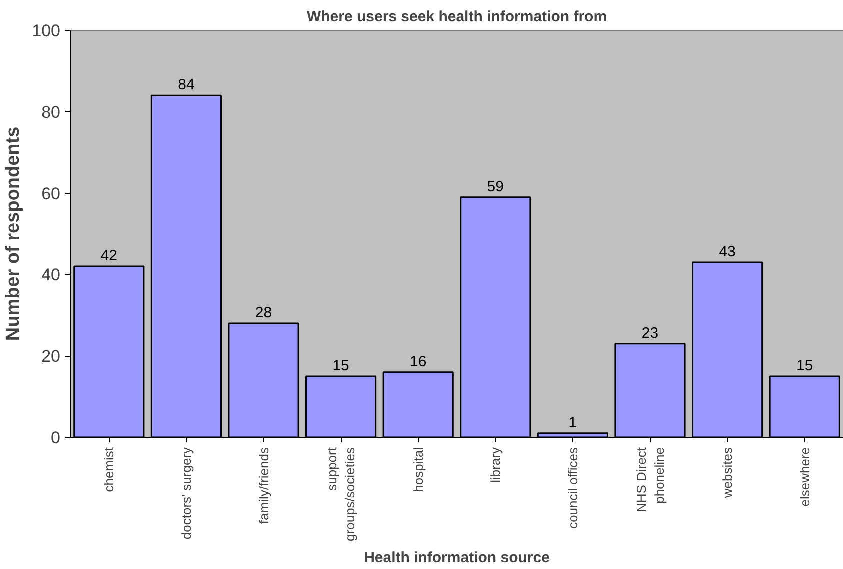  What do you see at coordinates (804, 477) in the screenshot?
I see `x-tick-label: elsewhere` at bounding box center [804, 477].